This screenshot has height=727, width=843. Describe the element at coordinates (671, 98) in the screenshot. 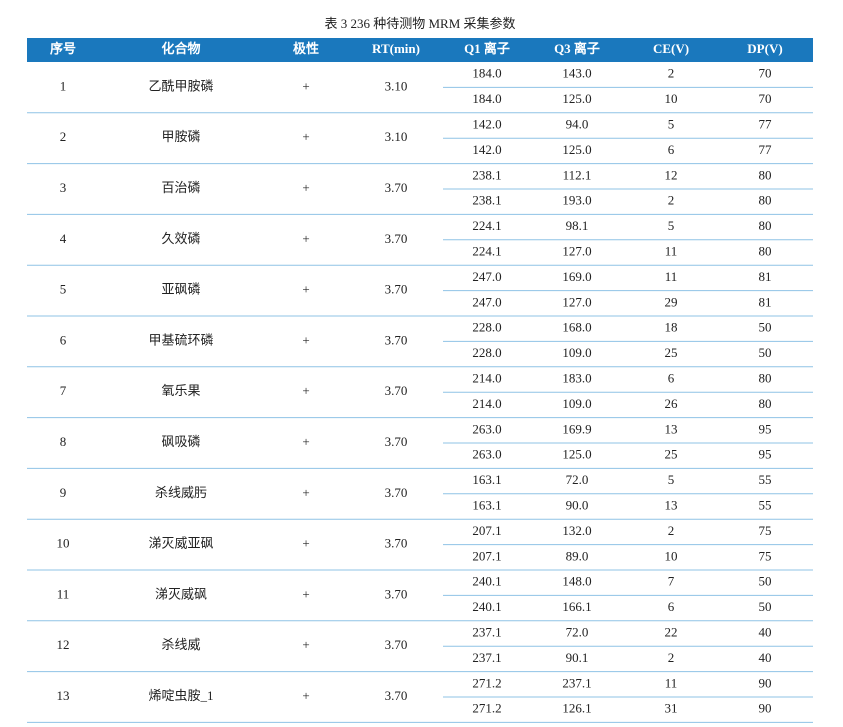

I see `transition-value: 10` at that location.